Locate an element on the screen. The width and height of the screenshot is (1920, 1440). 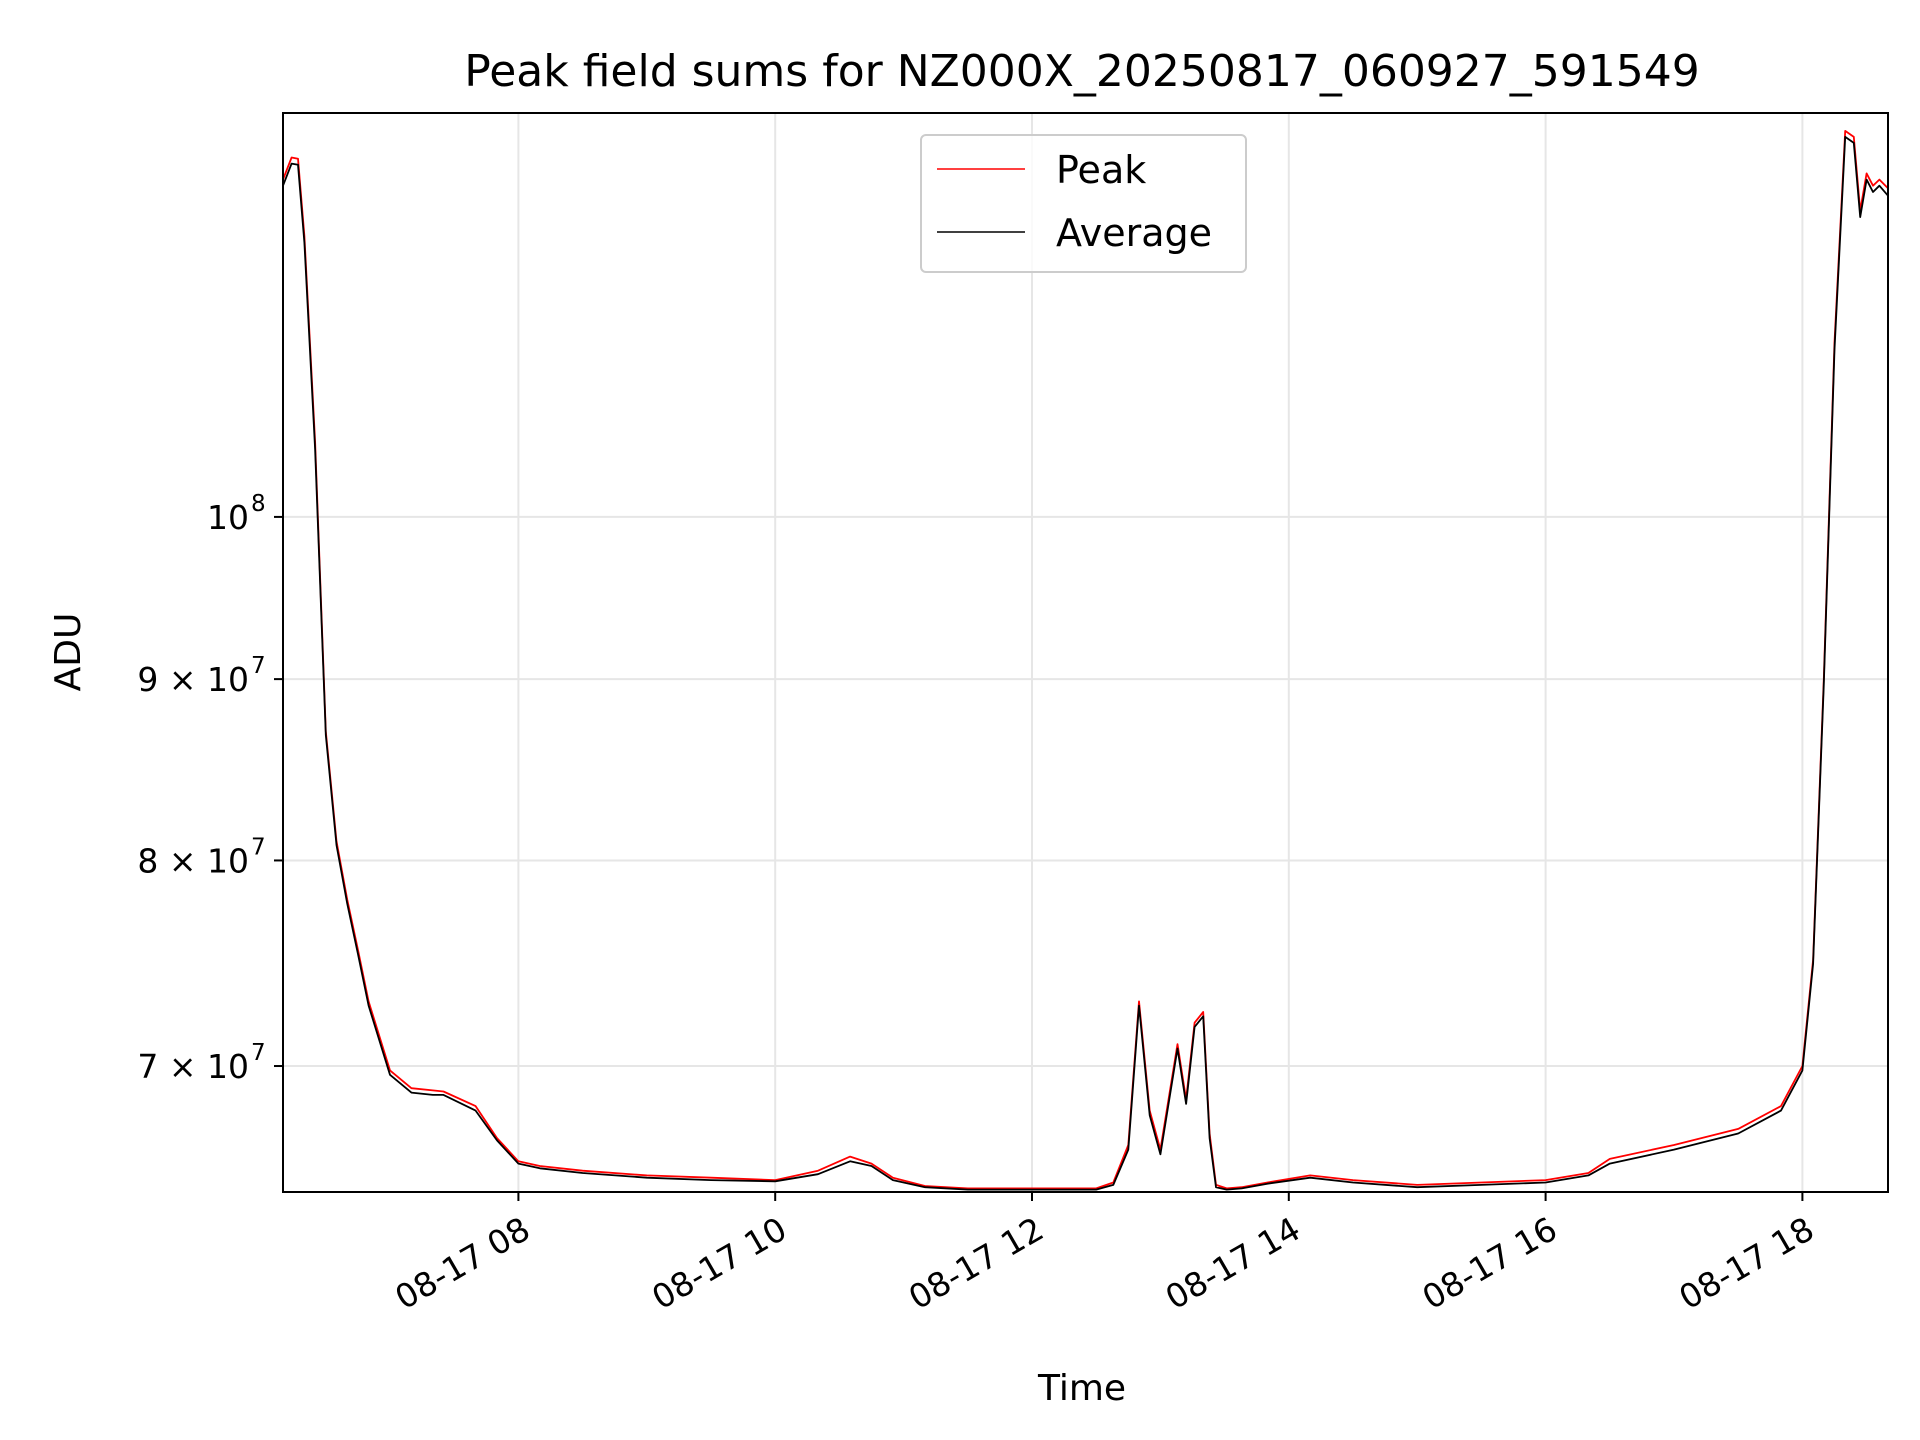
y-tick-label: 8 × 10 is located at coordinates (193, 860).